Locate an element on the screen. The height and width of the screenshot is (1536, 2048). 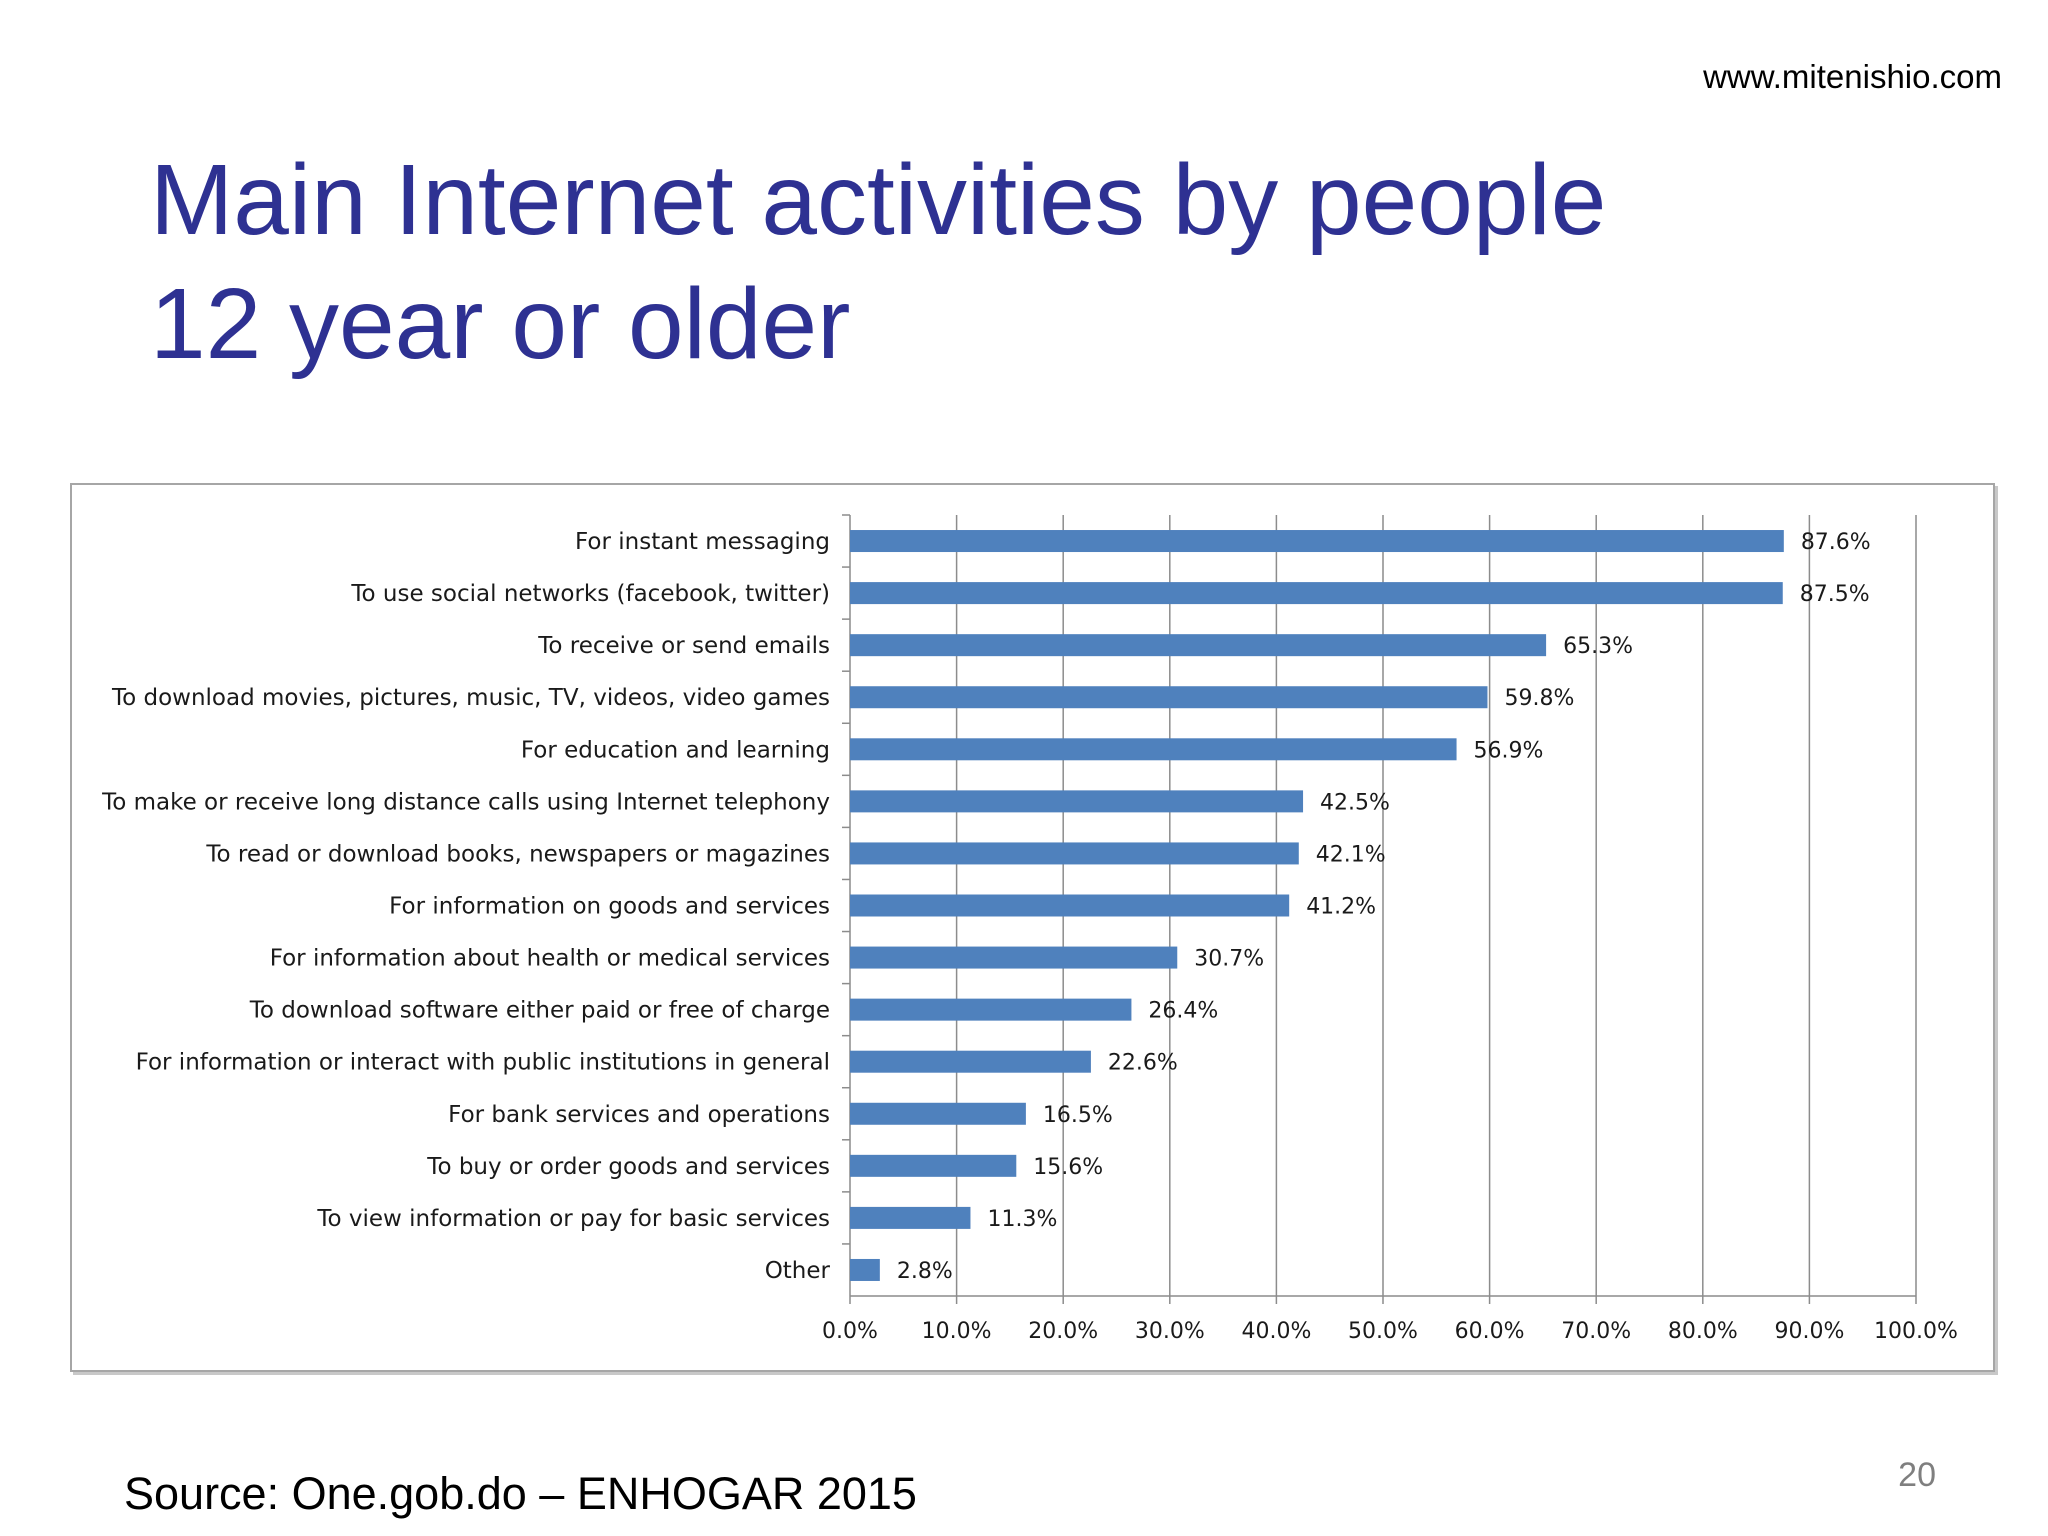
value-label-5: 42.5% is located at coordinates (1355, 802).